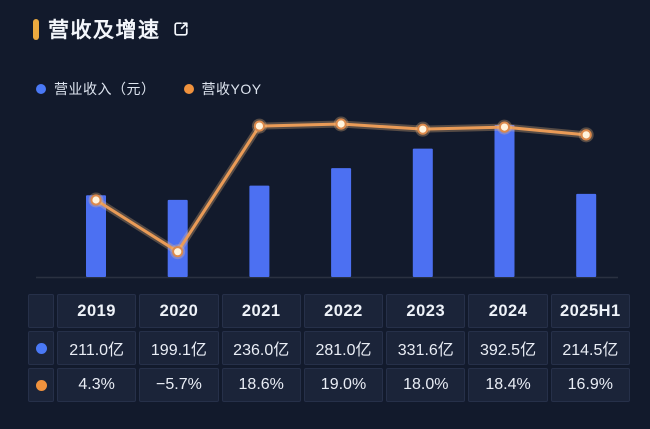  I want to click on orange-dot-icon, so click(41, 385).